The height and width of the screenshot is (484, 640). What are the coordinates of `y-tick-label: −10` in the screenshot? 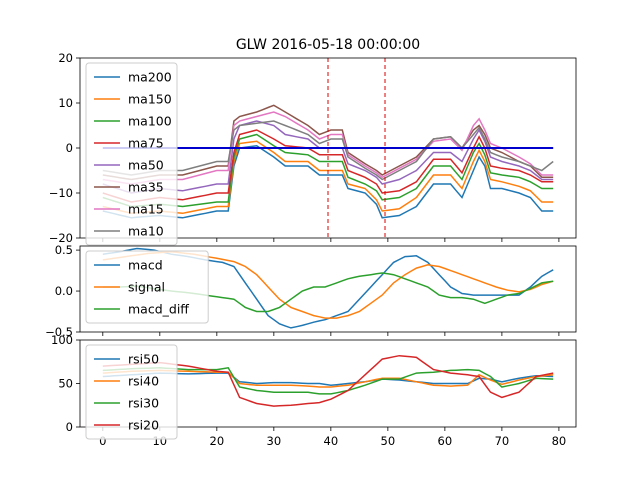 It's located at (61, 193).